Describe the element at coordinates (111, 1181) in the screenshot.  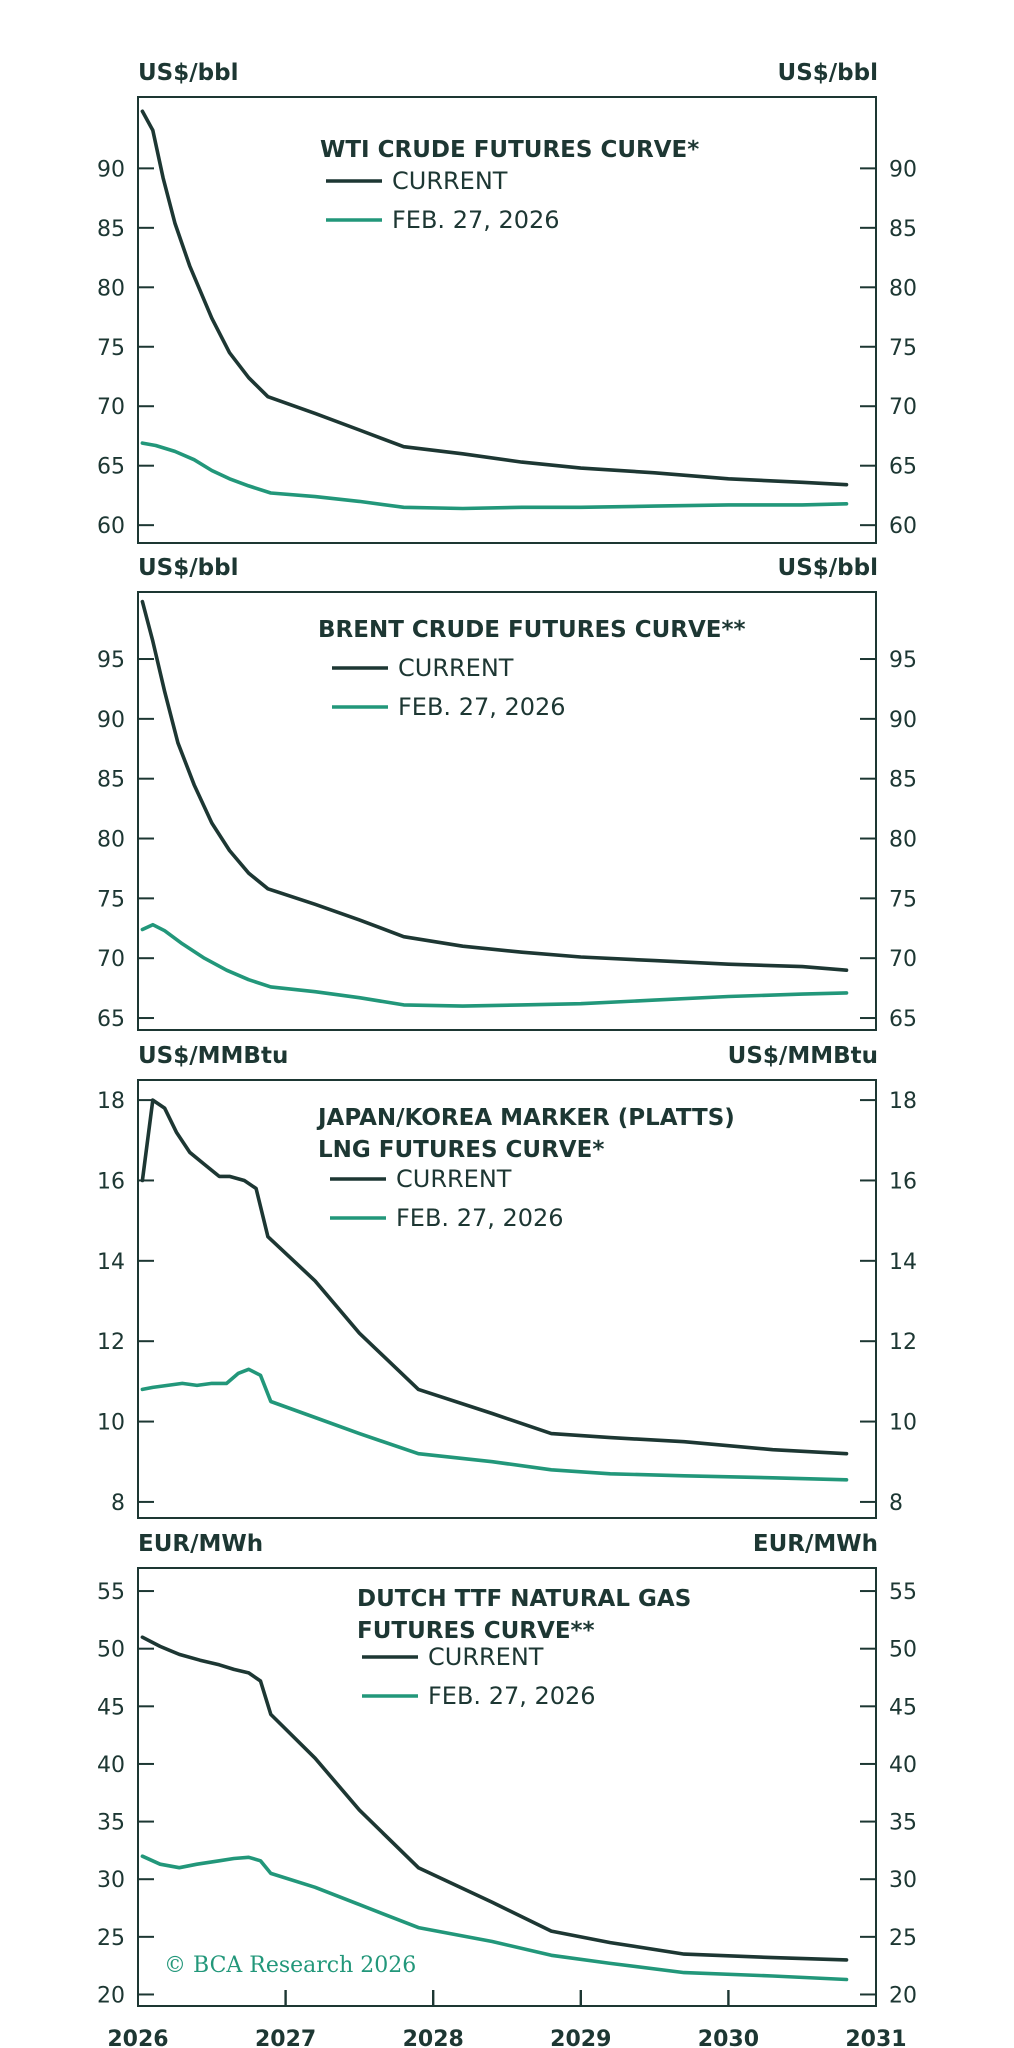
I see `y-tick-label-left: 16` at that location.